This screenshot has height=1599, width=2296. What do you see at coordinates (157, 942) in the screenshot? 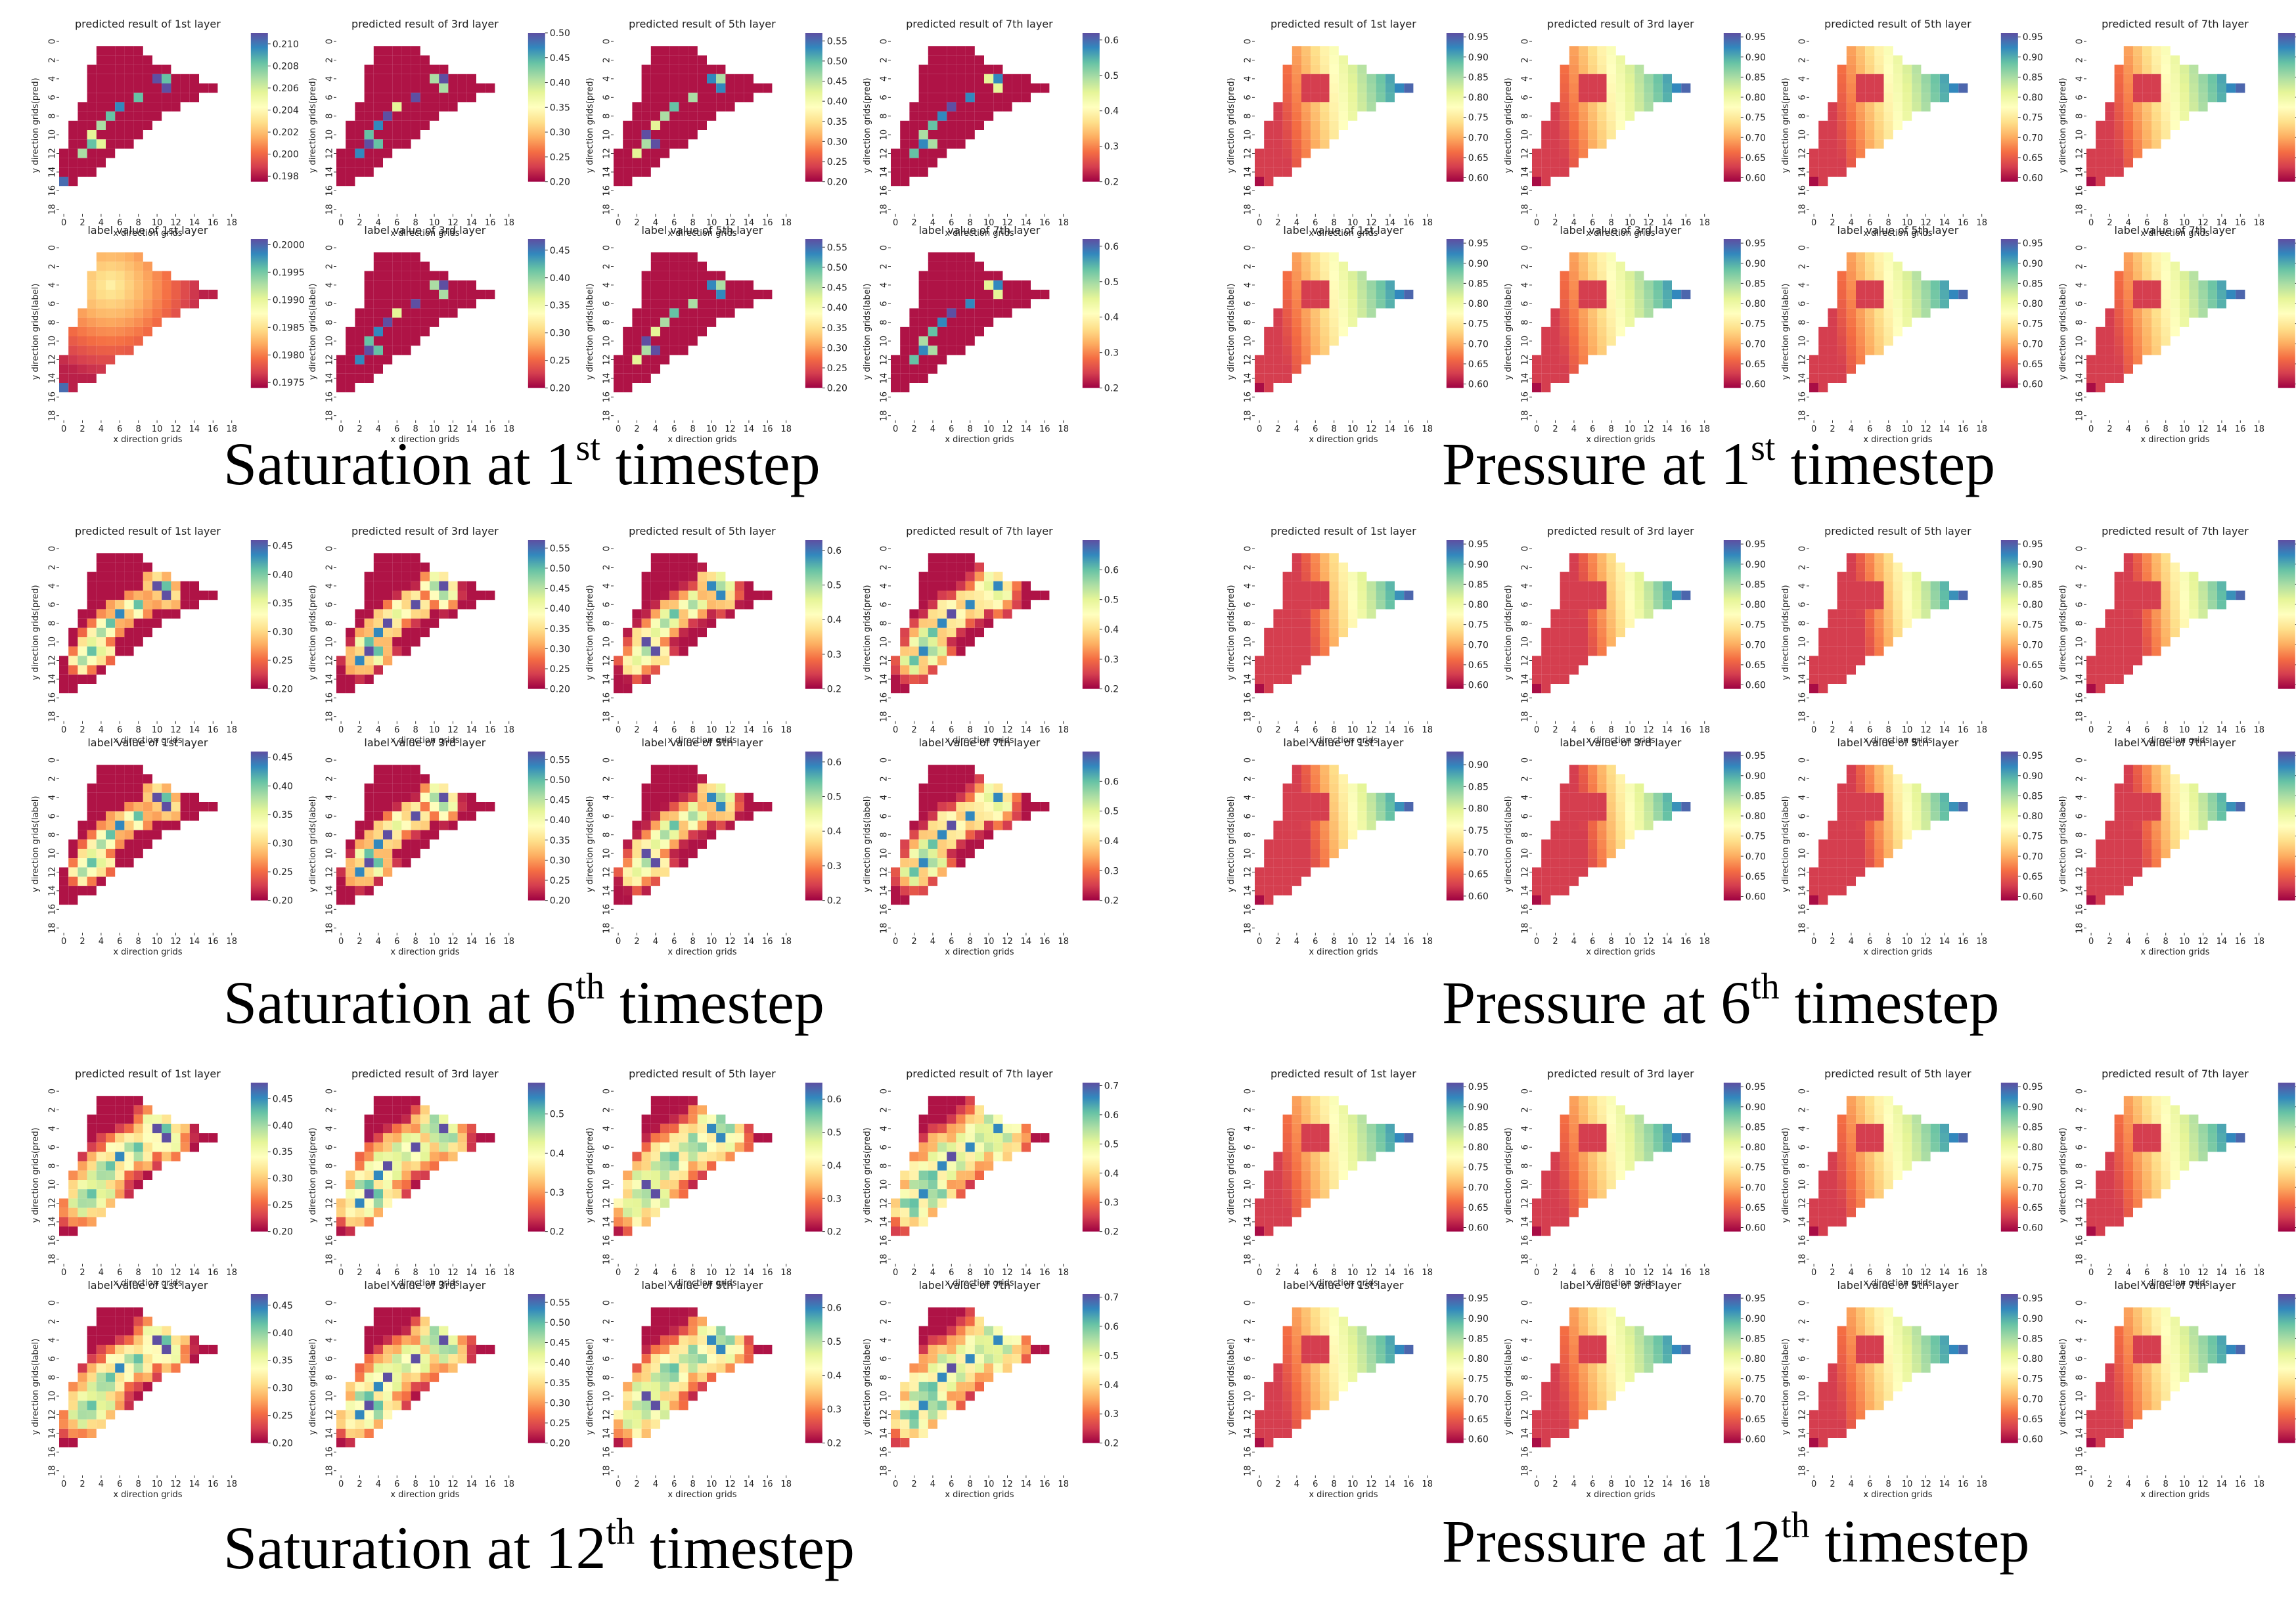
I see `x-tick-label: 10` at bounding box center [157, 942].